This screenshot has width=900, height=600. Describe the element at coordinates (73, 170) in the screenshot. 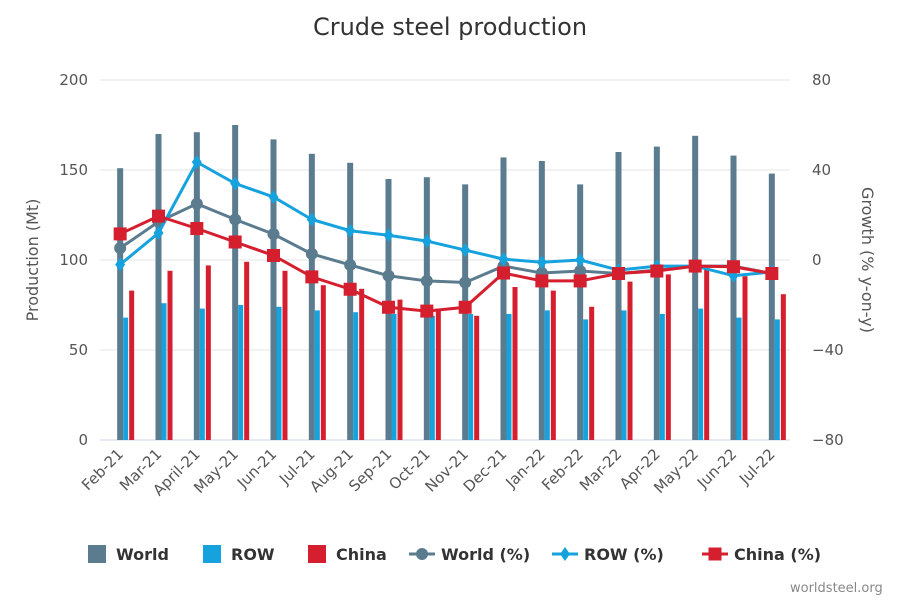

I see `y-tick-label: 150` at that location.